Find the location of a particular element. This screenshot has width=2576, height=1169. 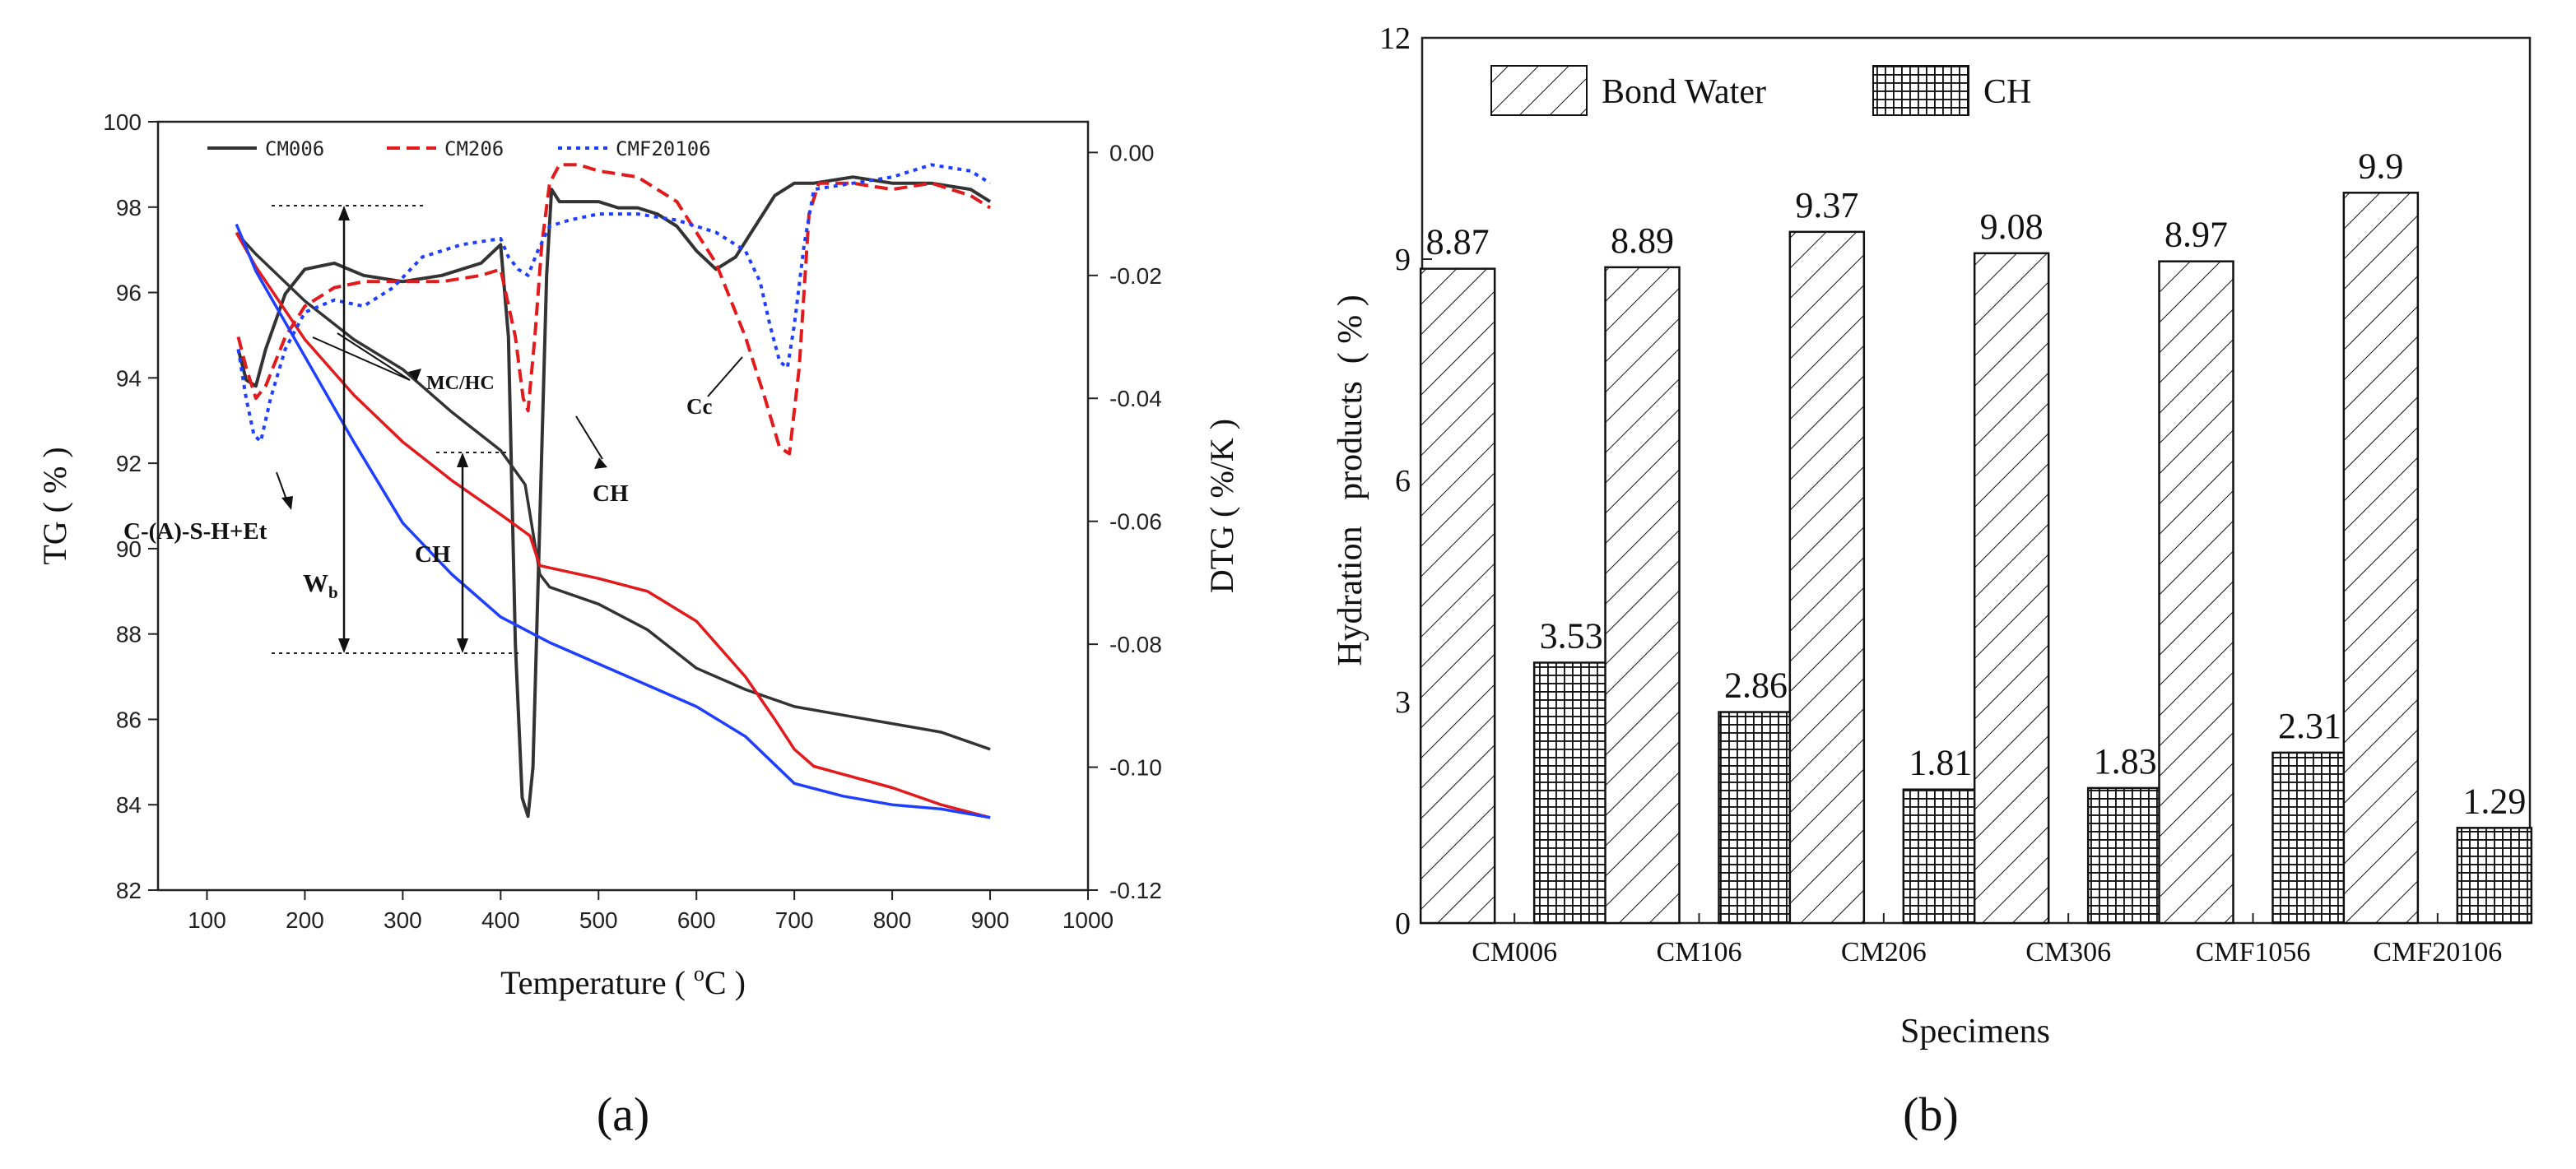

bar-value-label: 3.53 is located at coordinates (1571, 635).